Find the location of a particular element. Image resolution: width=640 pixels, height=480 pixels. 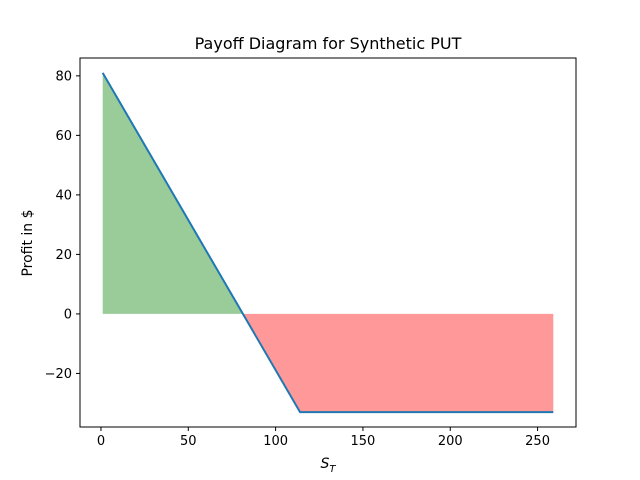

y-axis-label: Profit in $ is located at coordinates (28, 242).